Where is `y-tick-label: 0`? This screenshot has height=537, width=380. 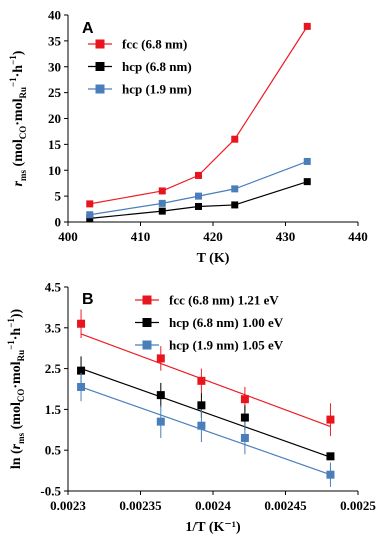
y-tick-label: 0 is located at coordinates (58, 222).